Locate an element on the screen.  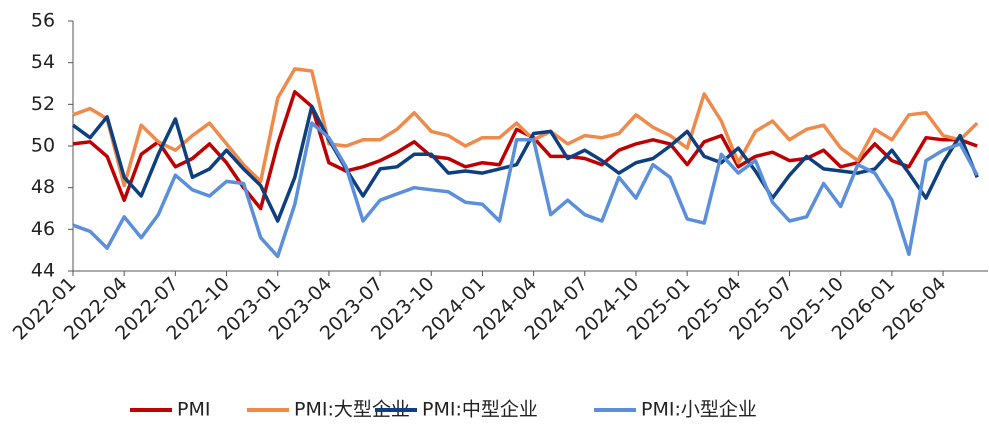
y-tick-label: 48 is located at coordinates (43, 187).